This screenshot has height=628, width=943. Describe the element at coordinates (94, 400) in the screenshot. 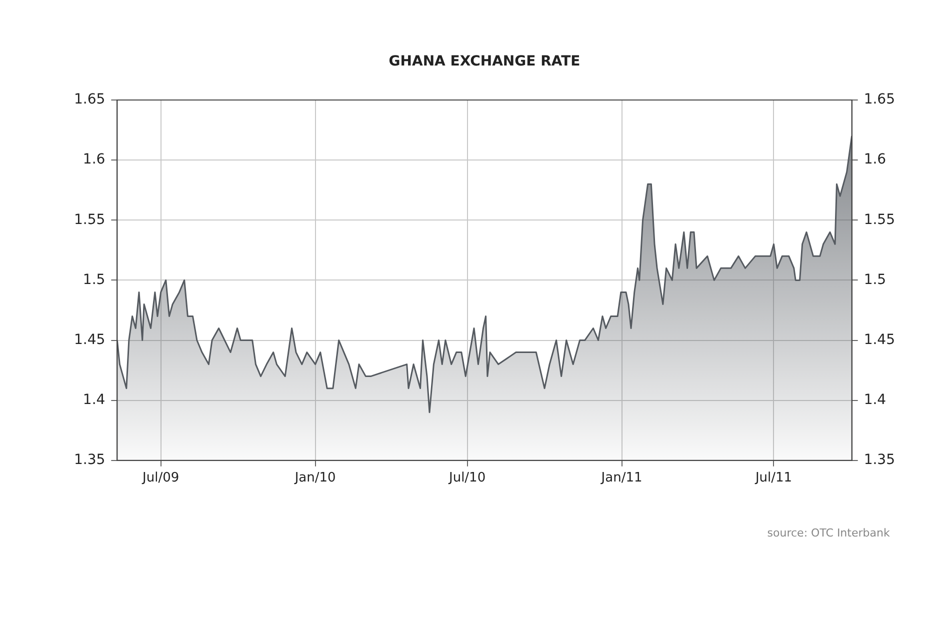

I see `y-tick-label: 1.4` at that location.